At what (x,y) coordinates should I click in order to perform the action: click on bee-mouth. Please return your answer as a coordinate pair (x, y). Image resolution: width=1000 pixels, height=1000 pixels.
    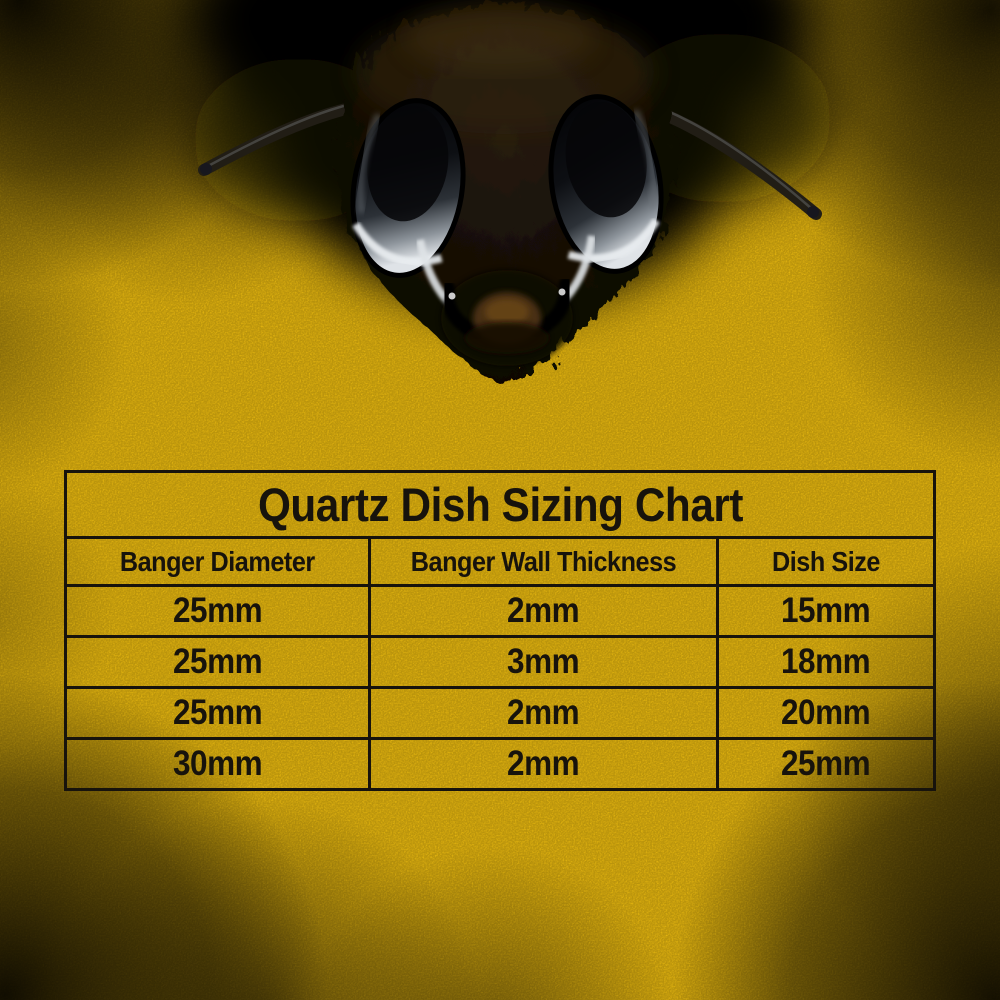
    Looking at the image, I should click on (507, 318).